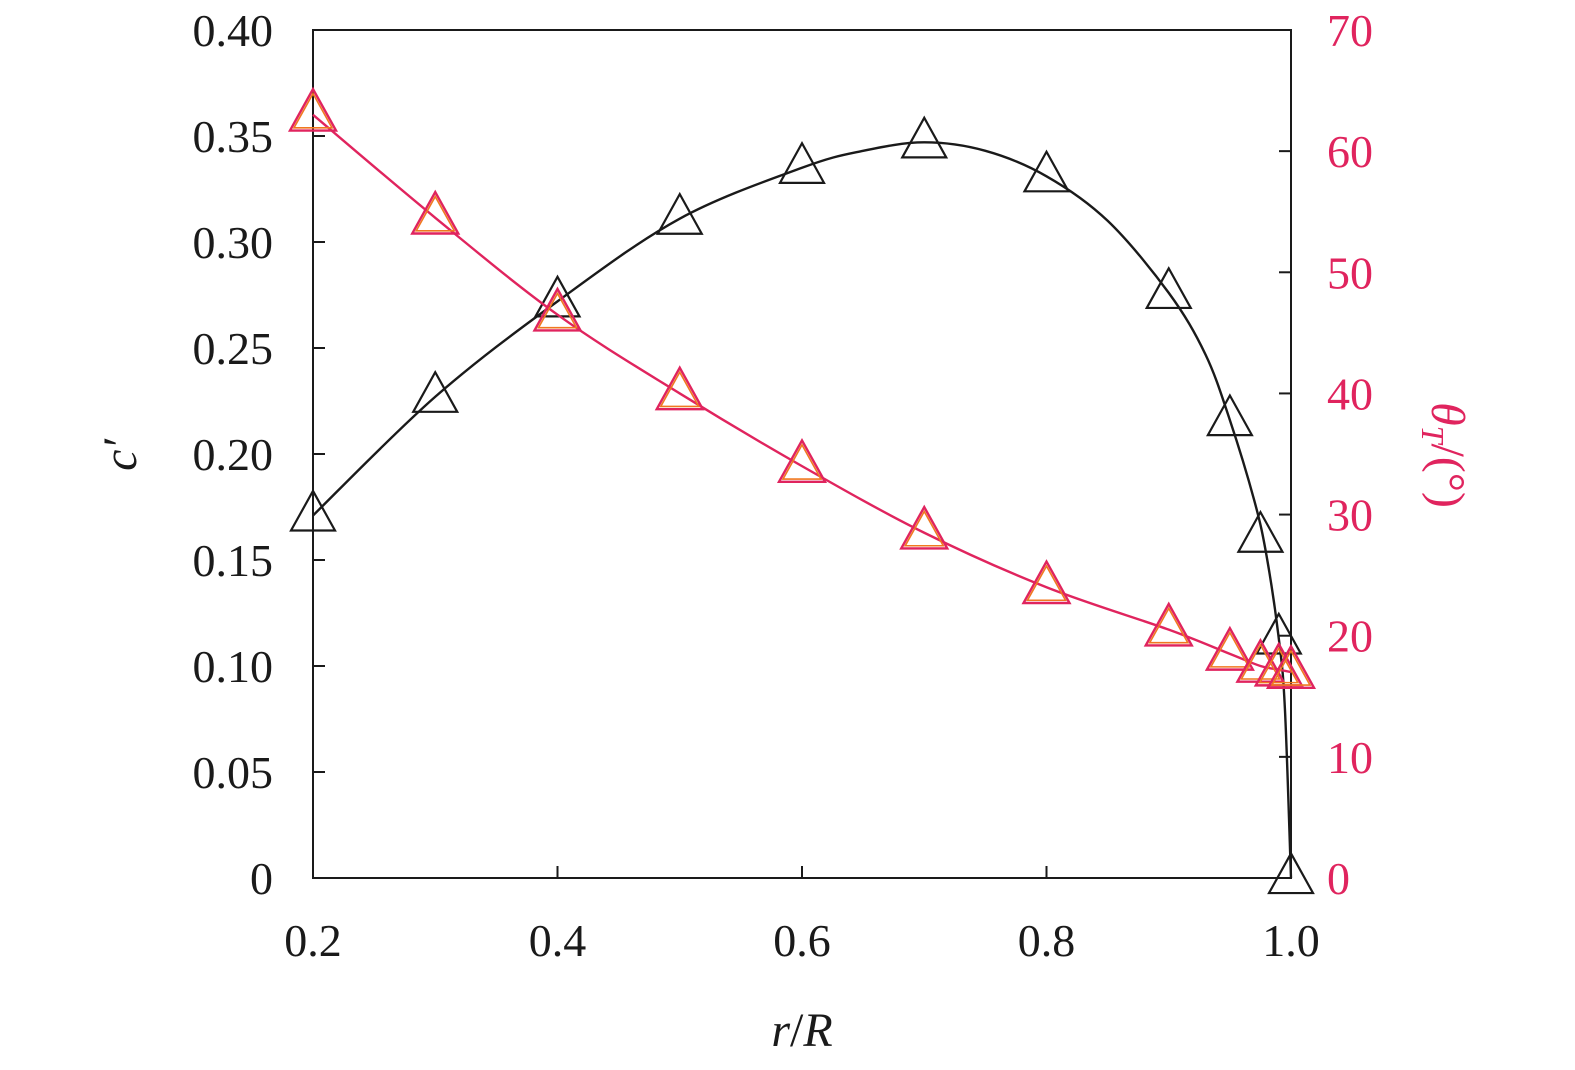  What do you see at coordinates (1350, 272) in the screenshot?
I see `y-right-tick-label: 50` at bounding box center [1350, 272].